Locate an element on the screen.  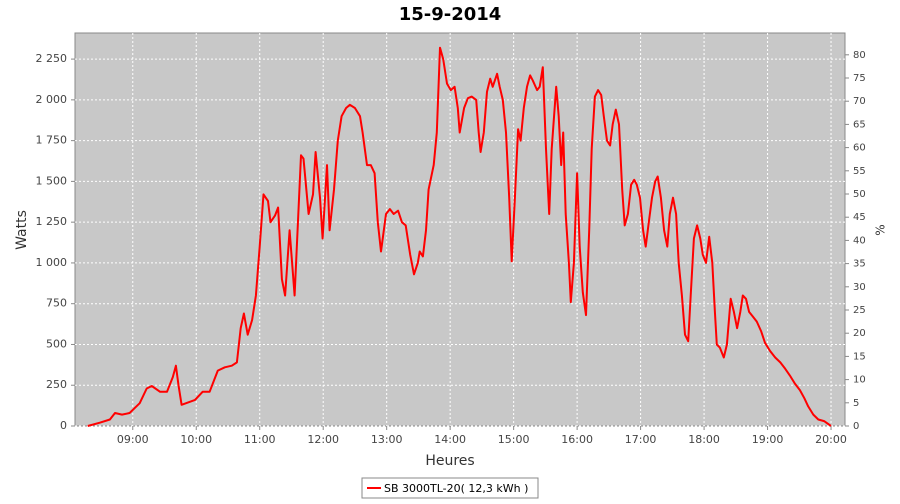
y-tick-label: 0 is located at coordinates (63, 425).